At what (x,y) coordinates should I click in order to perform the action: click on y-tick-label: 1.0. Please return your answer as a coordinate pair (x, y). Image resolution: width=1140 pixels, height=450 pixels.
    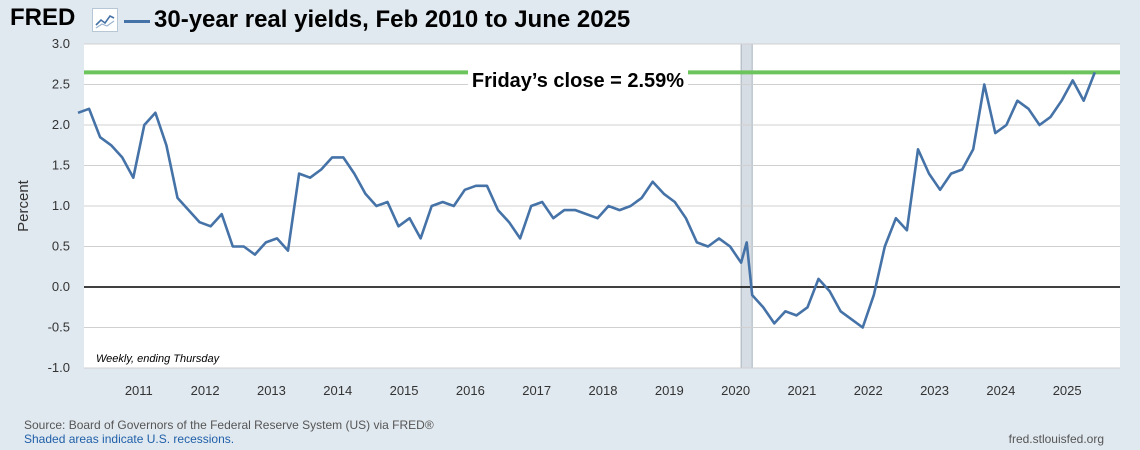
    Looking at the image, I should click on (61, 205).